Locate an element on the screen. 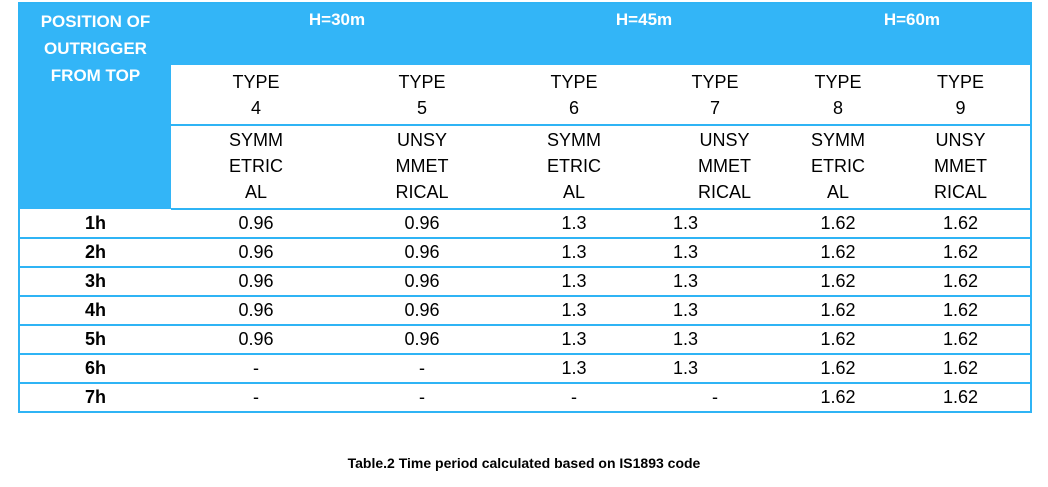 The width and height of the screenshot is (1048, 487). type-number: 8 is located at coordinates (838, 108).